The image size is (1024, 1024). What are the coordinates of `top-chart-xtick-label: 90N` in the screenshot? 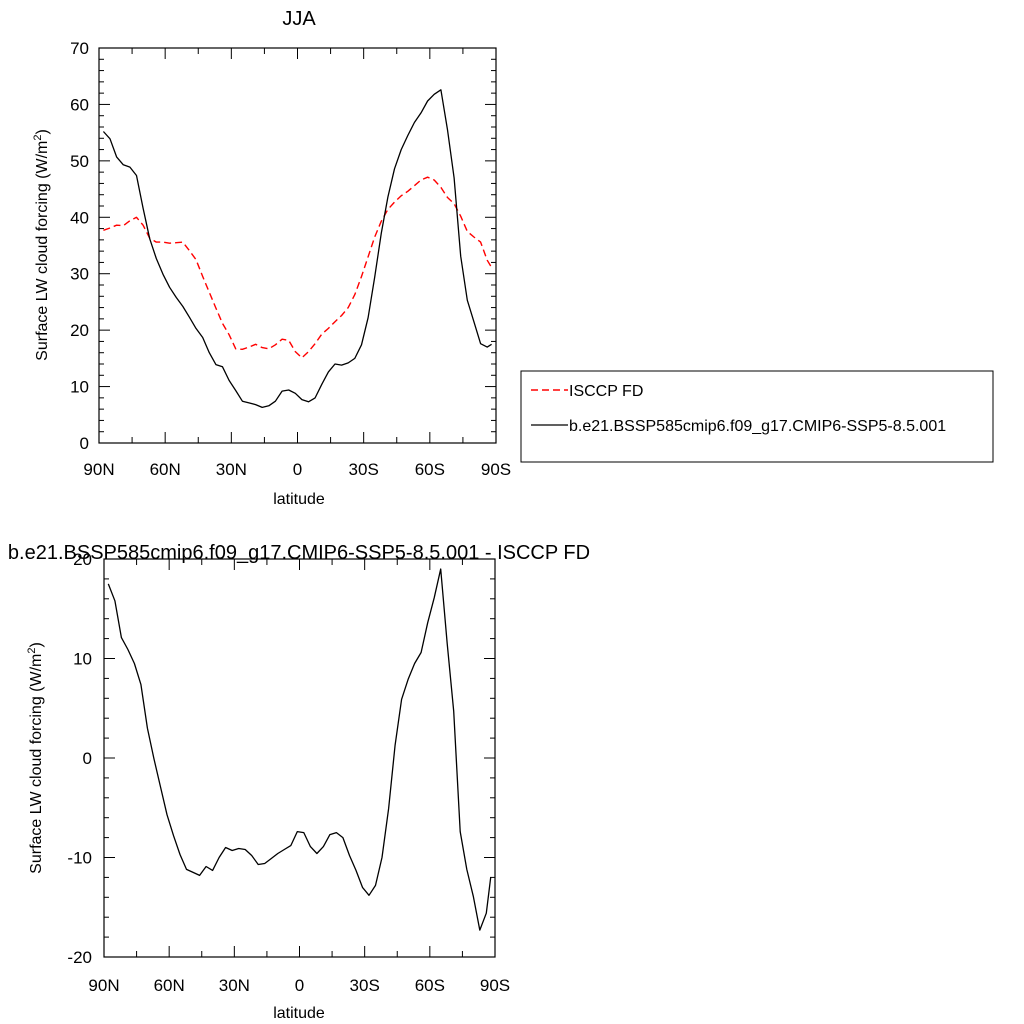 It's located at (98, 469).